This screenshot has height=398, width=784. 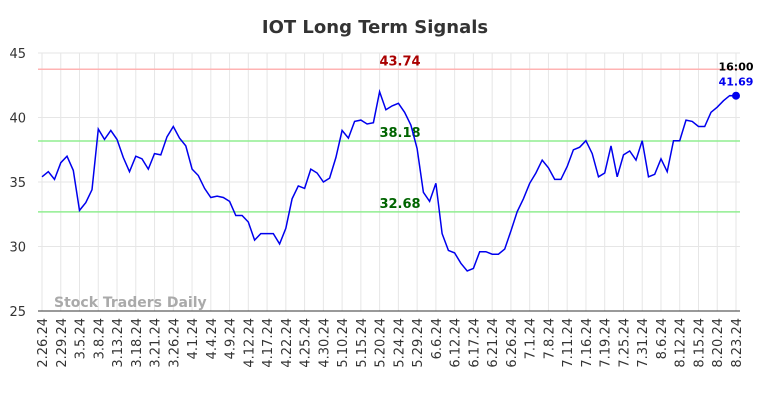 I want to click on x-tick-label: 8.23.24, so click(x=737, y=343).